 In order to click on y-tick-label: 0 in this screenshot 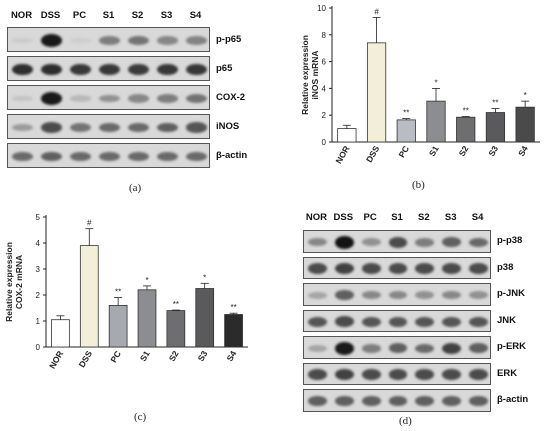, I will do `click(38, 347)`.